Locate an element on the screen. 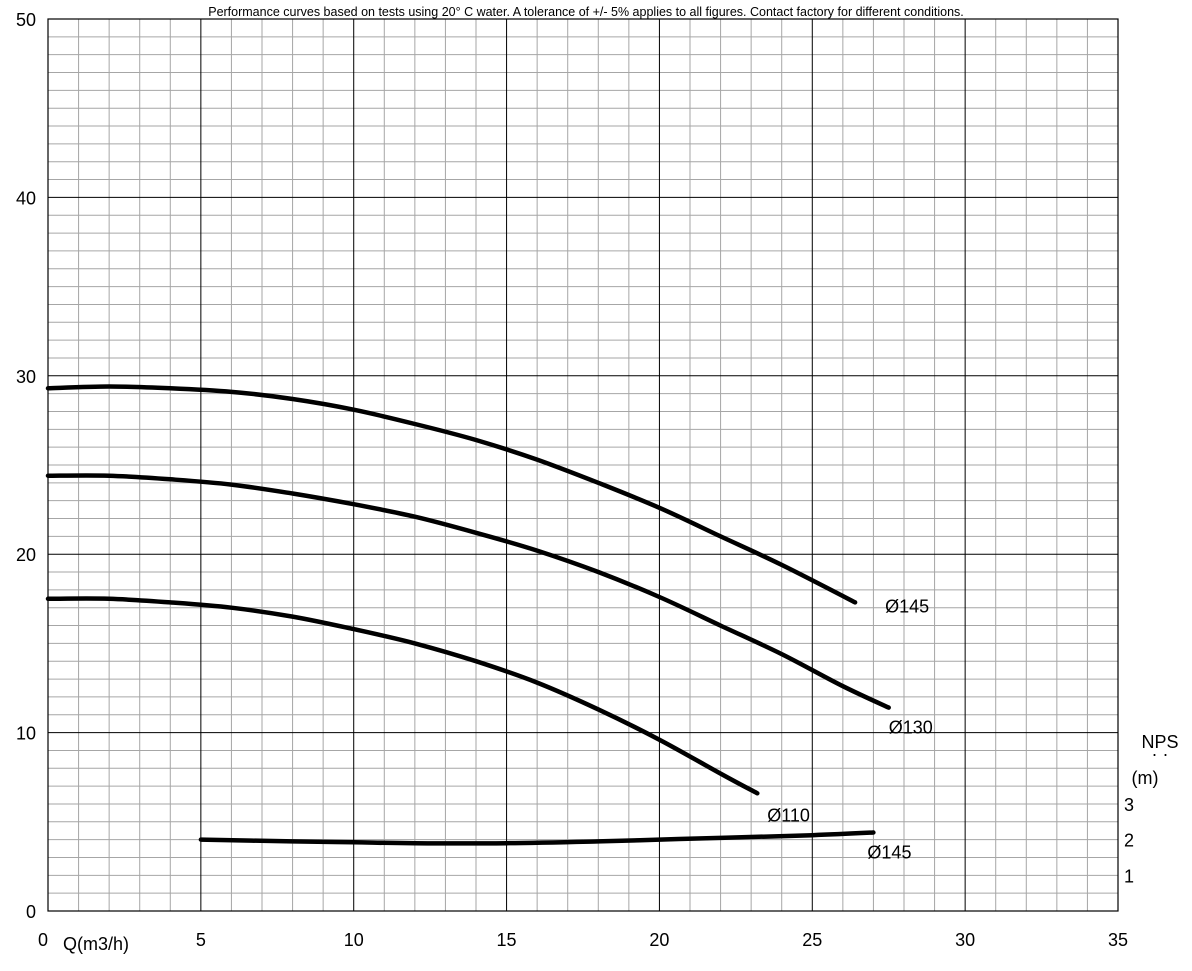  y-tick-label: 40 is located at coordinates (26, 198).